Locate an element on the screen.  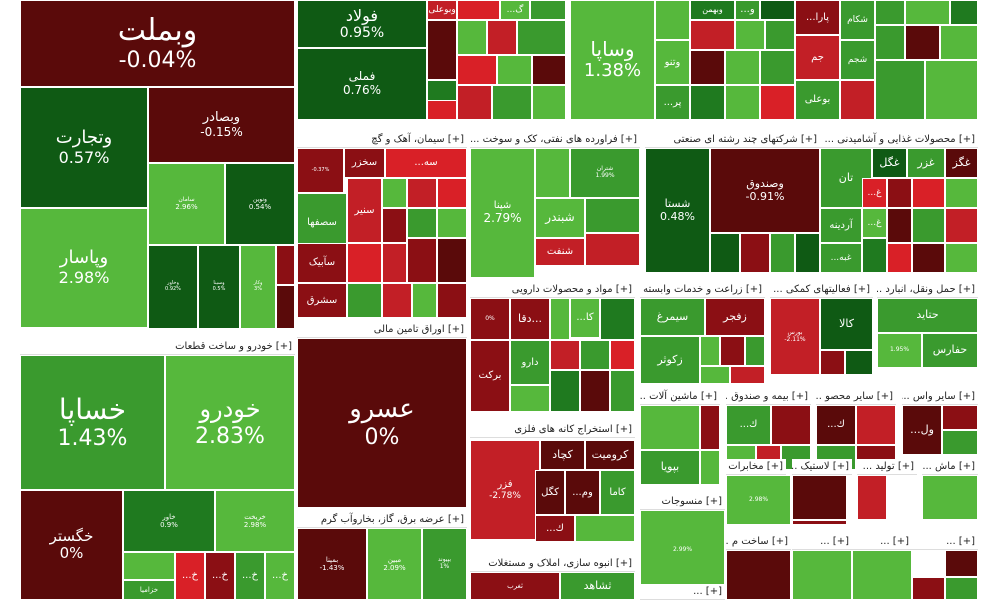
stock-tile: ...وم is located at coordinates (582, 492).